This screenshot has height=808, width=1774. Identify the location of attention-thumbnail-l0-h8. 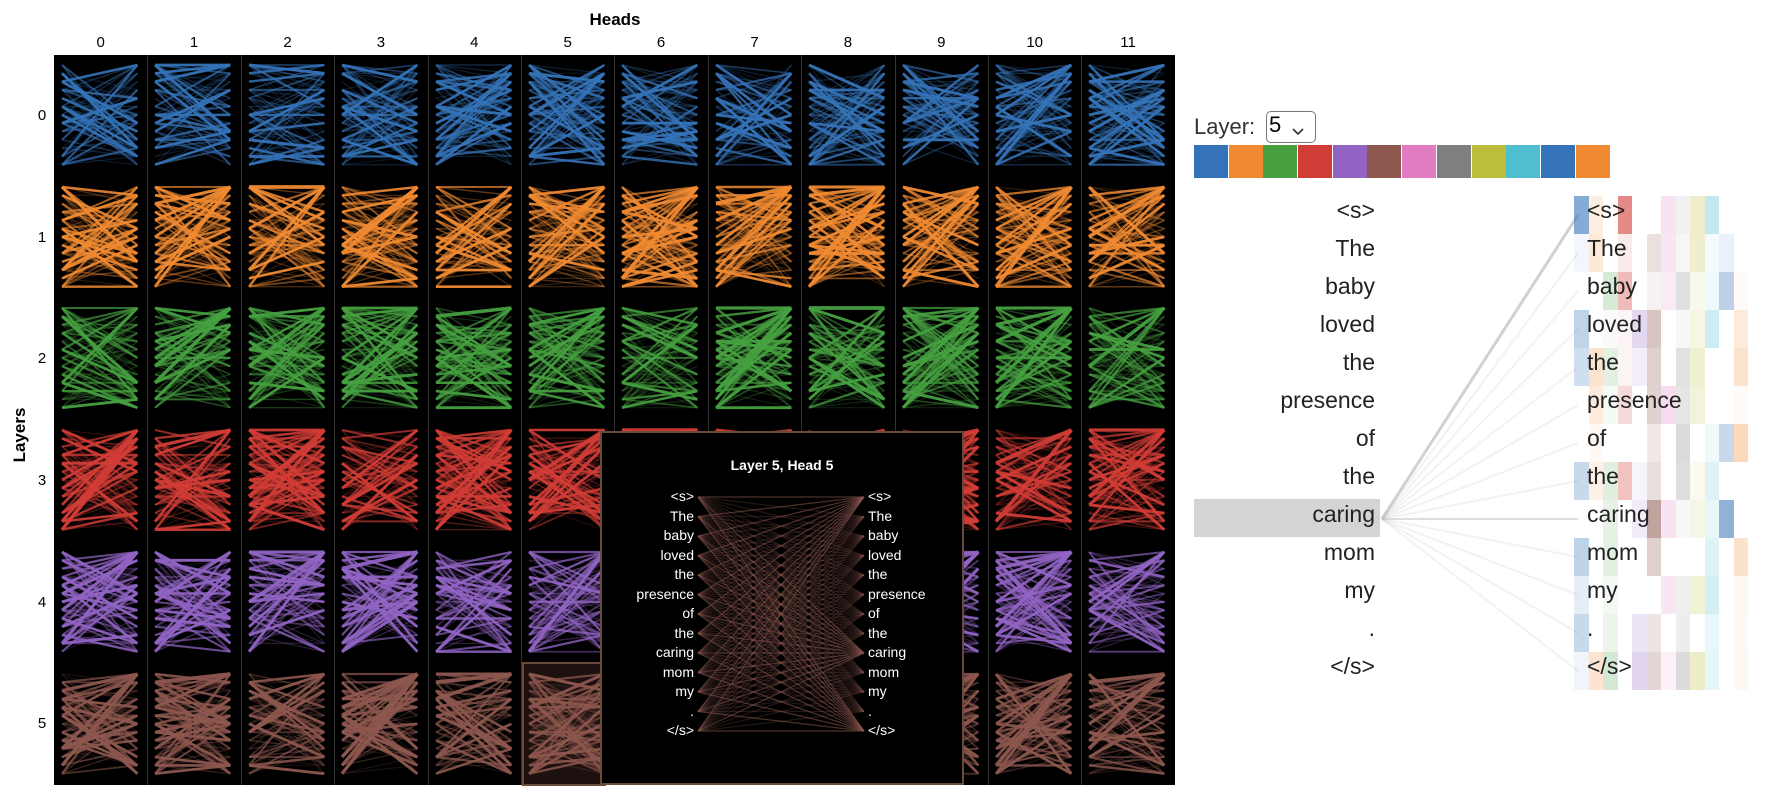
(847, 116).